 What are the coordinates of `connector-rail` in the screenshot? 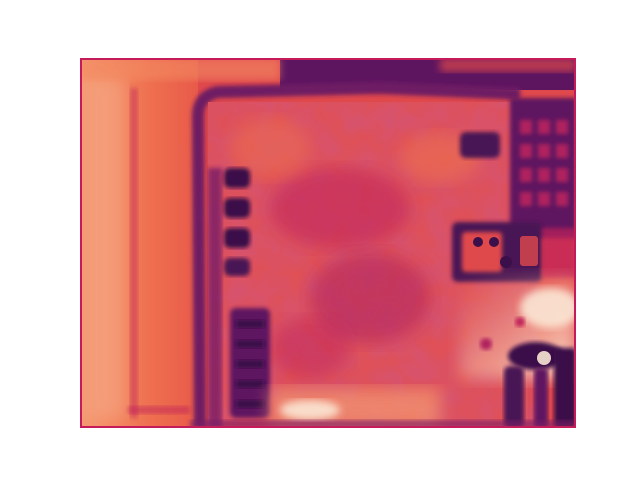 It's located at (215, 298).